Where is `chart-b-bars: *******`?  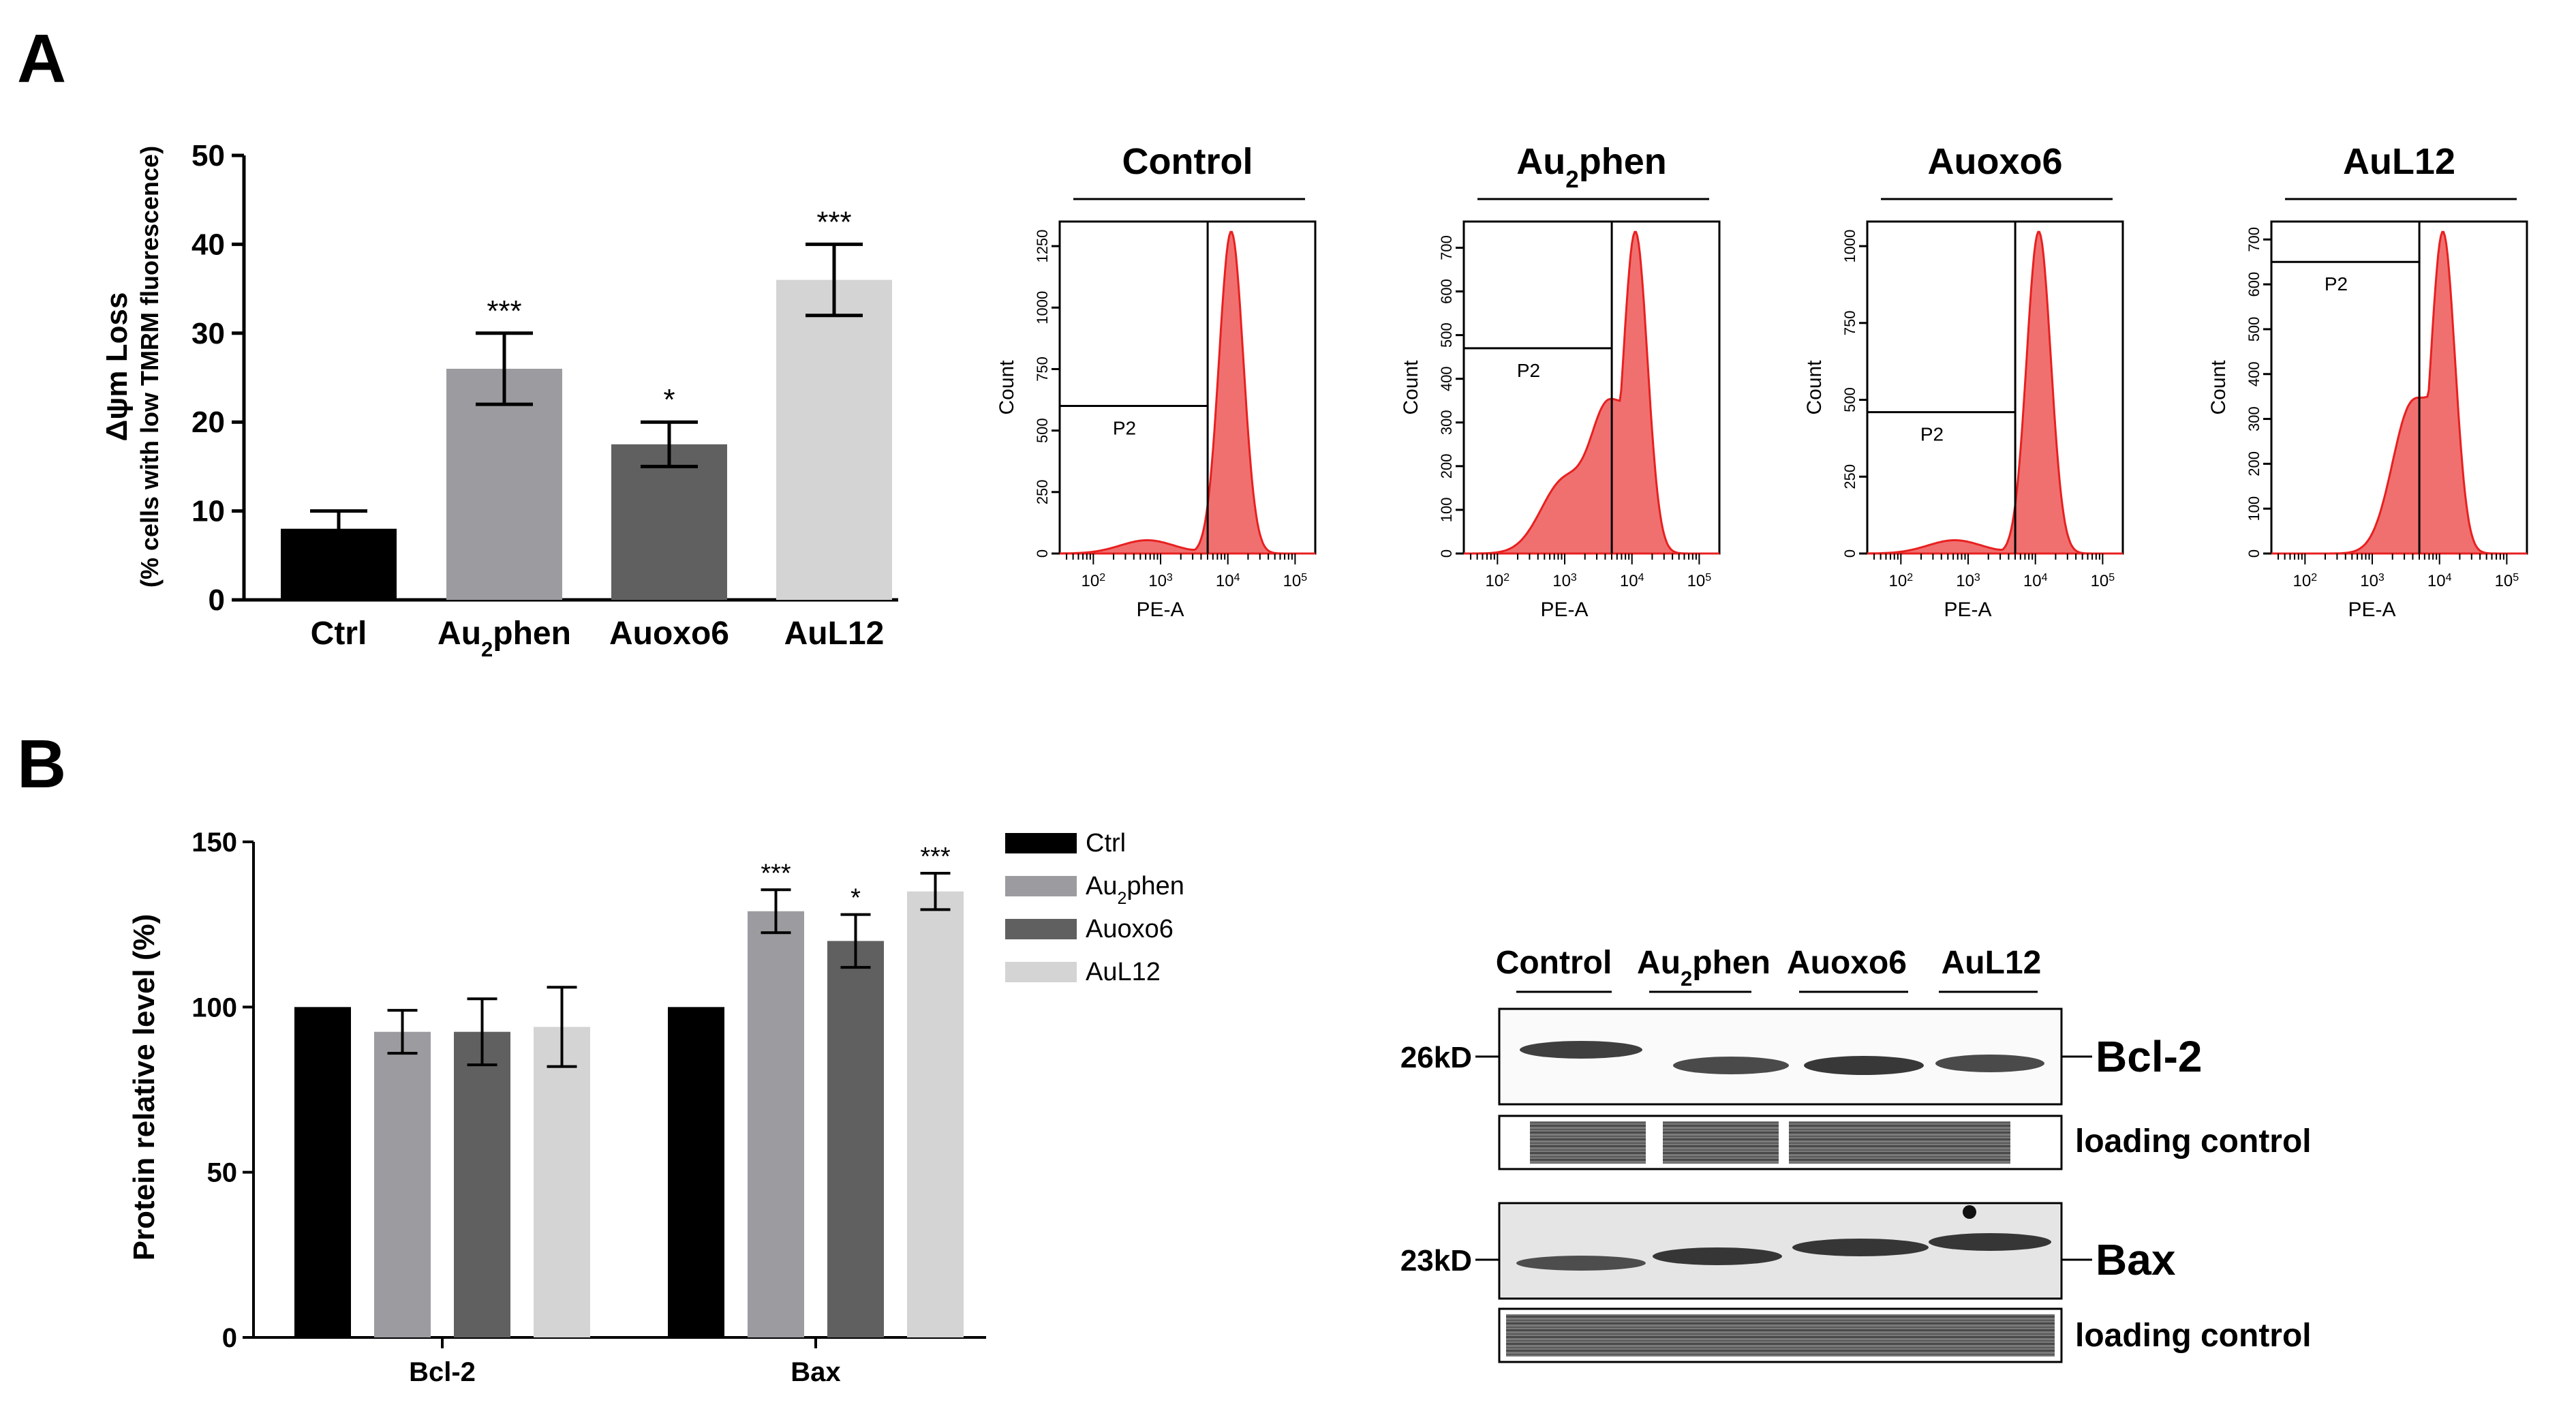
chart-b-bars: ******* is located at coordinates (629, 1090).